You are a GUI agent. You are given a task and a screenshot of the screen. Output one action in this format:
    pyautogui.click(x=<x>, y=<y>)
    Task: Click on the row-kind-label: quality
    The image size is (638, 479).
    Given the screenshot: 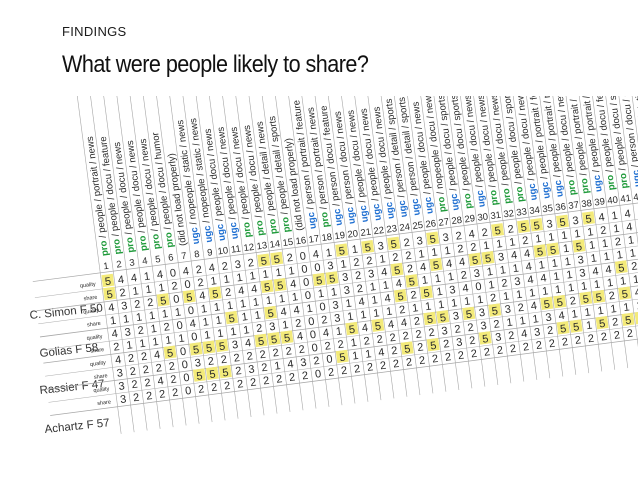 What is the action you would take?
    pyautogui.click(x=101, y=390)
    